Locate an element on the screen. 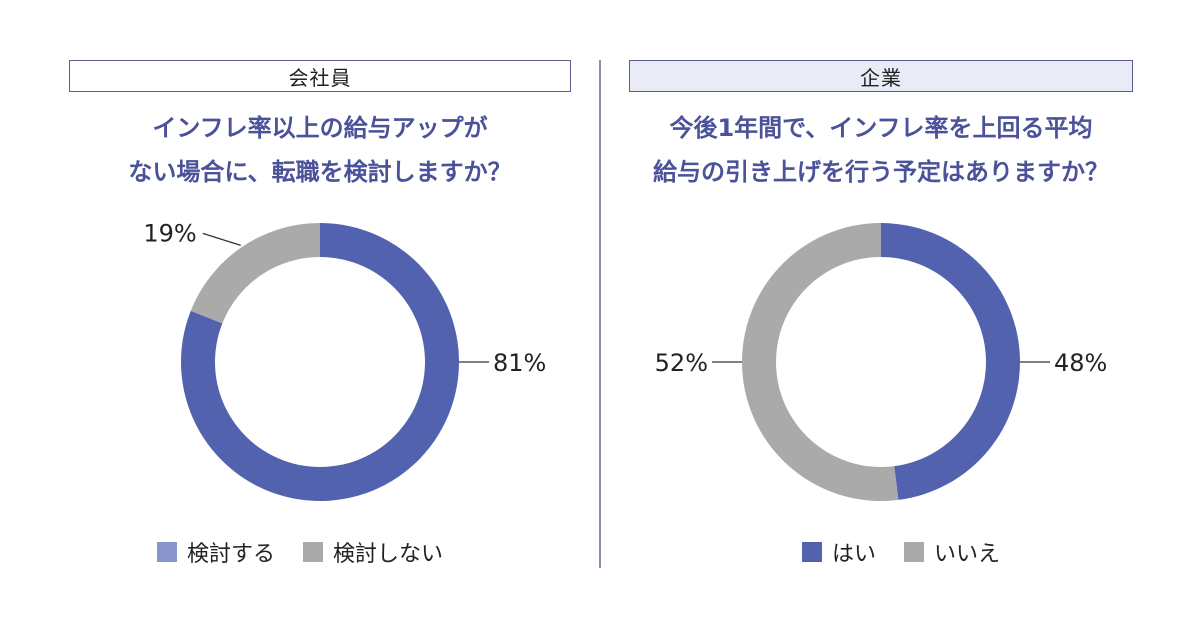 Image resolution: width=1201 pixels, height=628 pixels. legend-item-yes: はい is located at coordinates (838, 552).